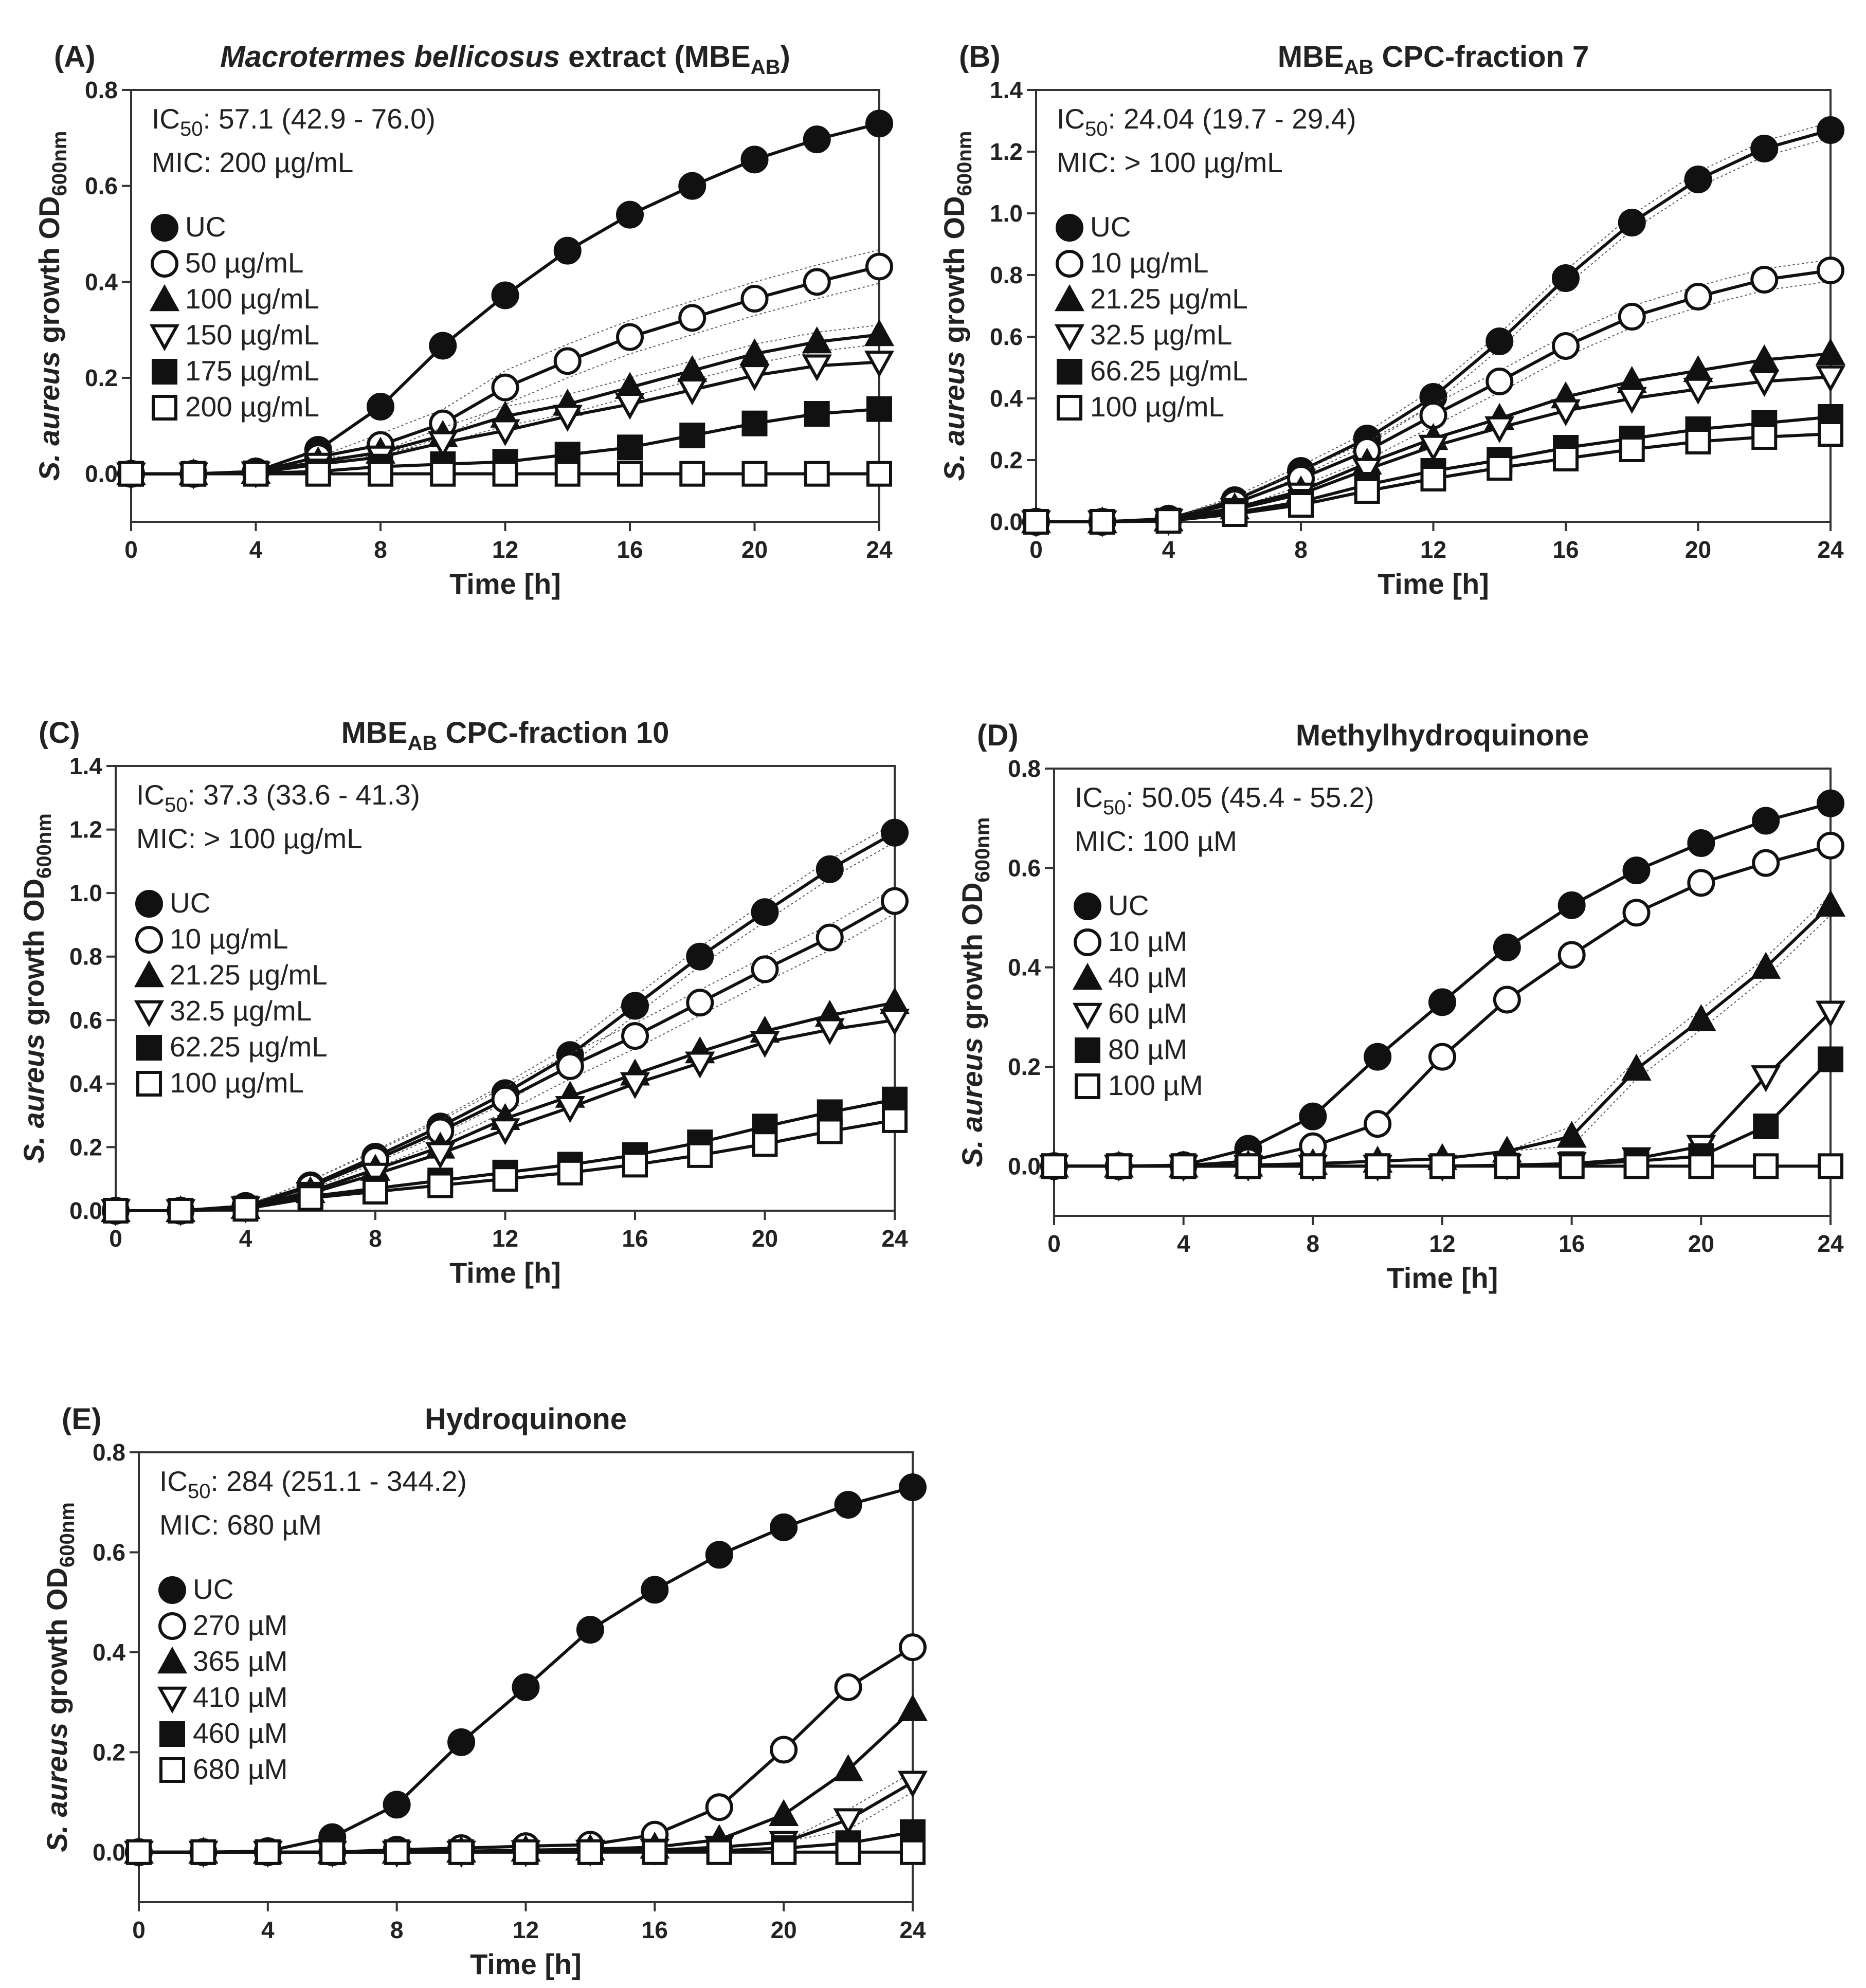 The width and height of the screenshot is (1866, 1988). What do you see at coordinates (1170, 162) in the screenshot?
I see `mic-text: MIC: > 100 µg/mL` at bounding box center [1170, 162].